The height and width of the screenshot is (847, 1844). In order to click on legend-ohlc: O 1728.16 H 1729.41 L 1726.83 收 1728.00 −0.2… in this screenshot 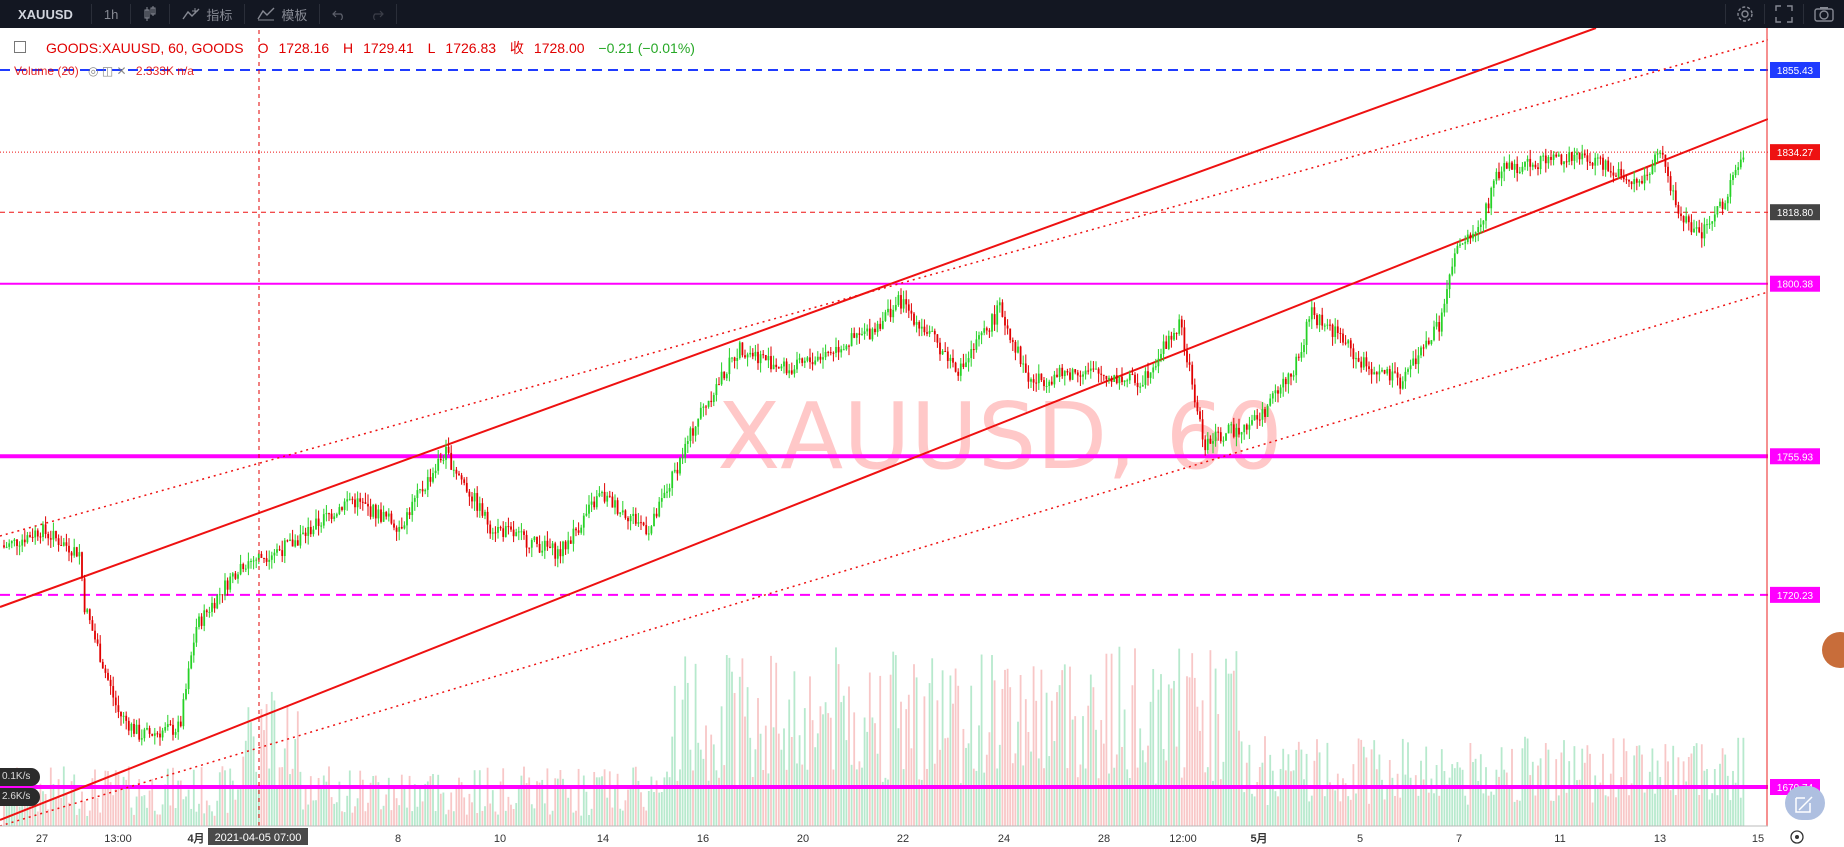, I will do `click(481, 48)`.